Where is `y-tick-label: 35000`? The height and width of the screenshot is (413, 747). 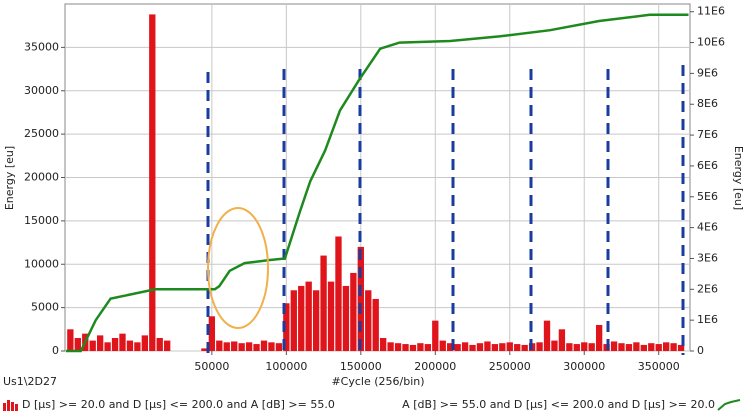 y-tick-label: 35000 is located at coordinates (41, 46).